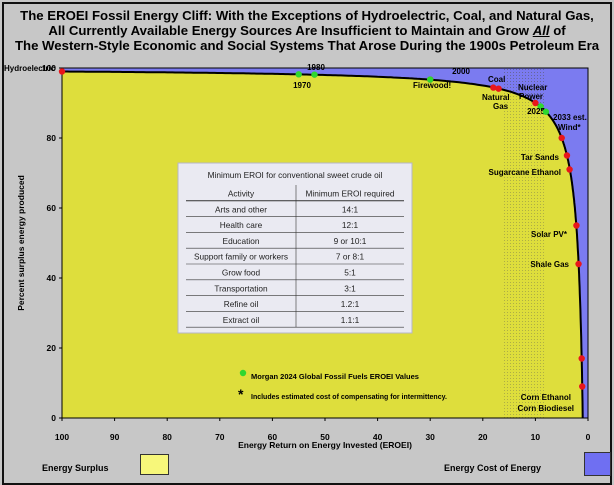 The image size is (614, 485). What do you see at coordinates (350, 320) in the screenshot?
I see `inset-table-cell: 1.1:1` at bounding box center [350, 320].